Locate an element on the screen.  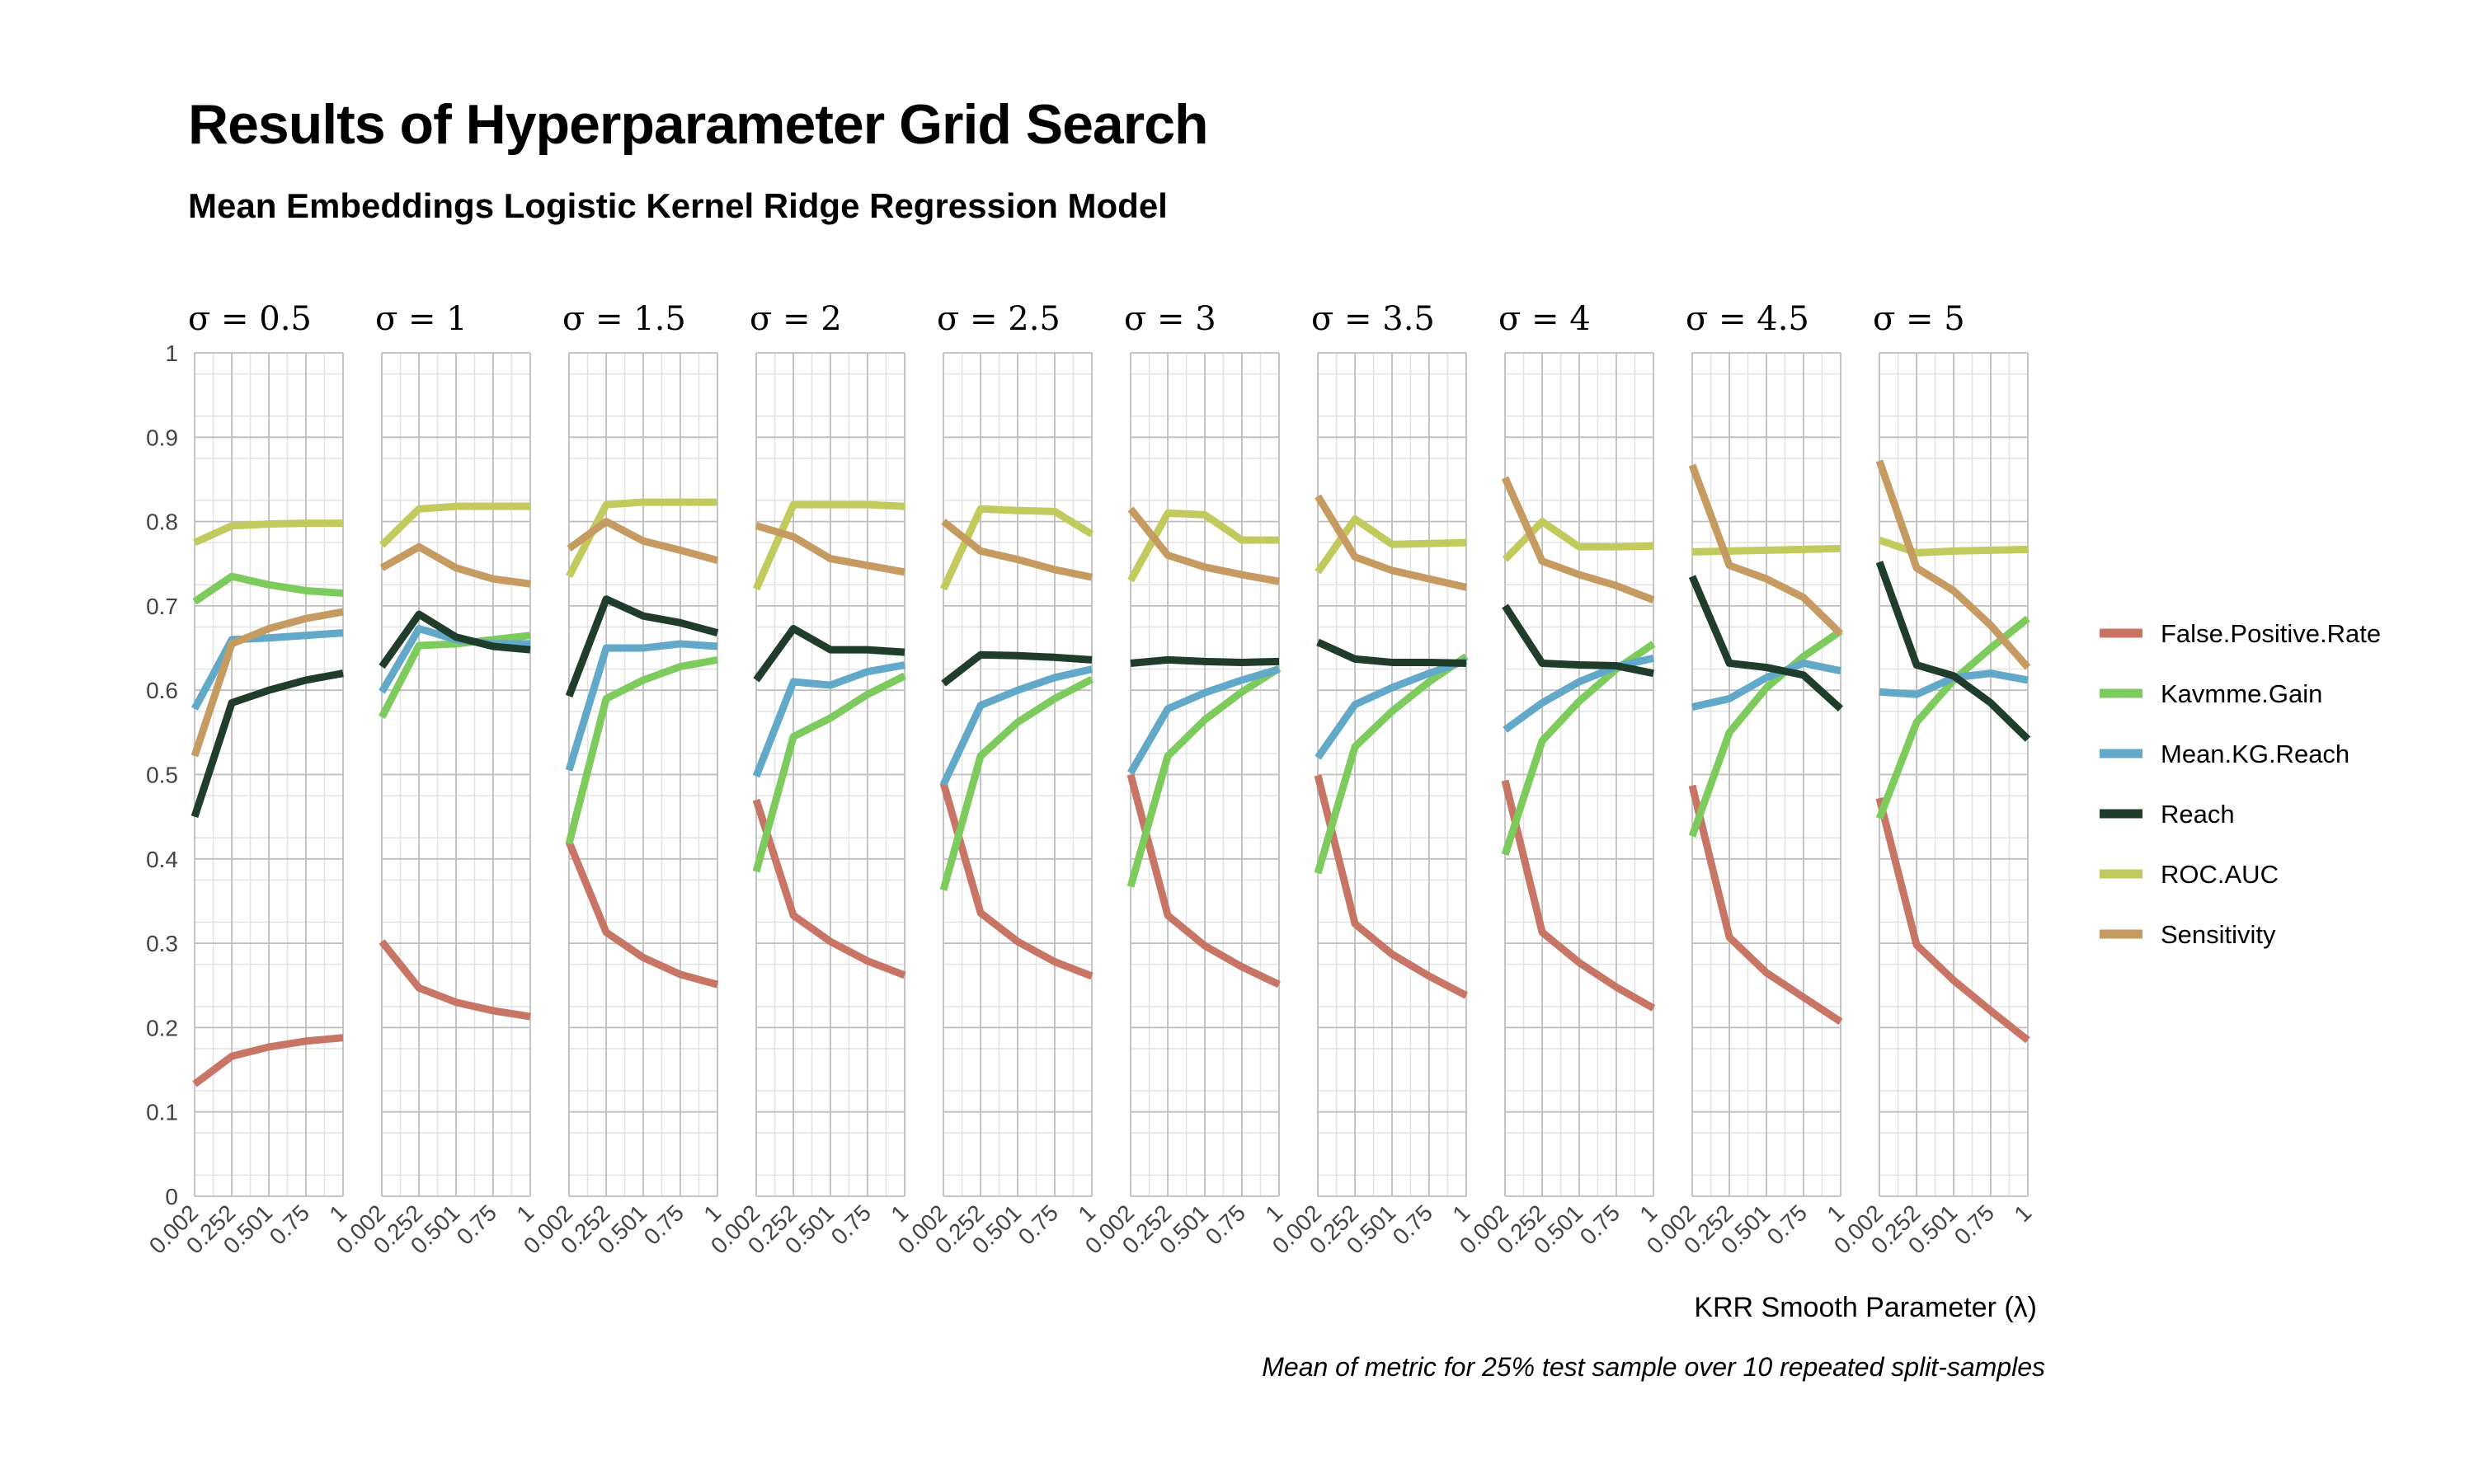
panel-label: σ = 4 is located at coordinates (1544, 319).